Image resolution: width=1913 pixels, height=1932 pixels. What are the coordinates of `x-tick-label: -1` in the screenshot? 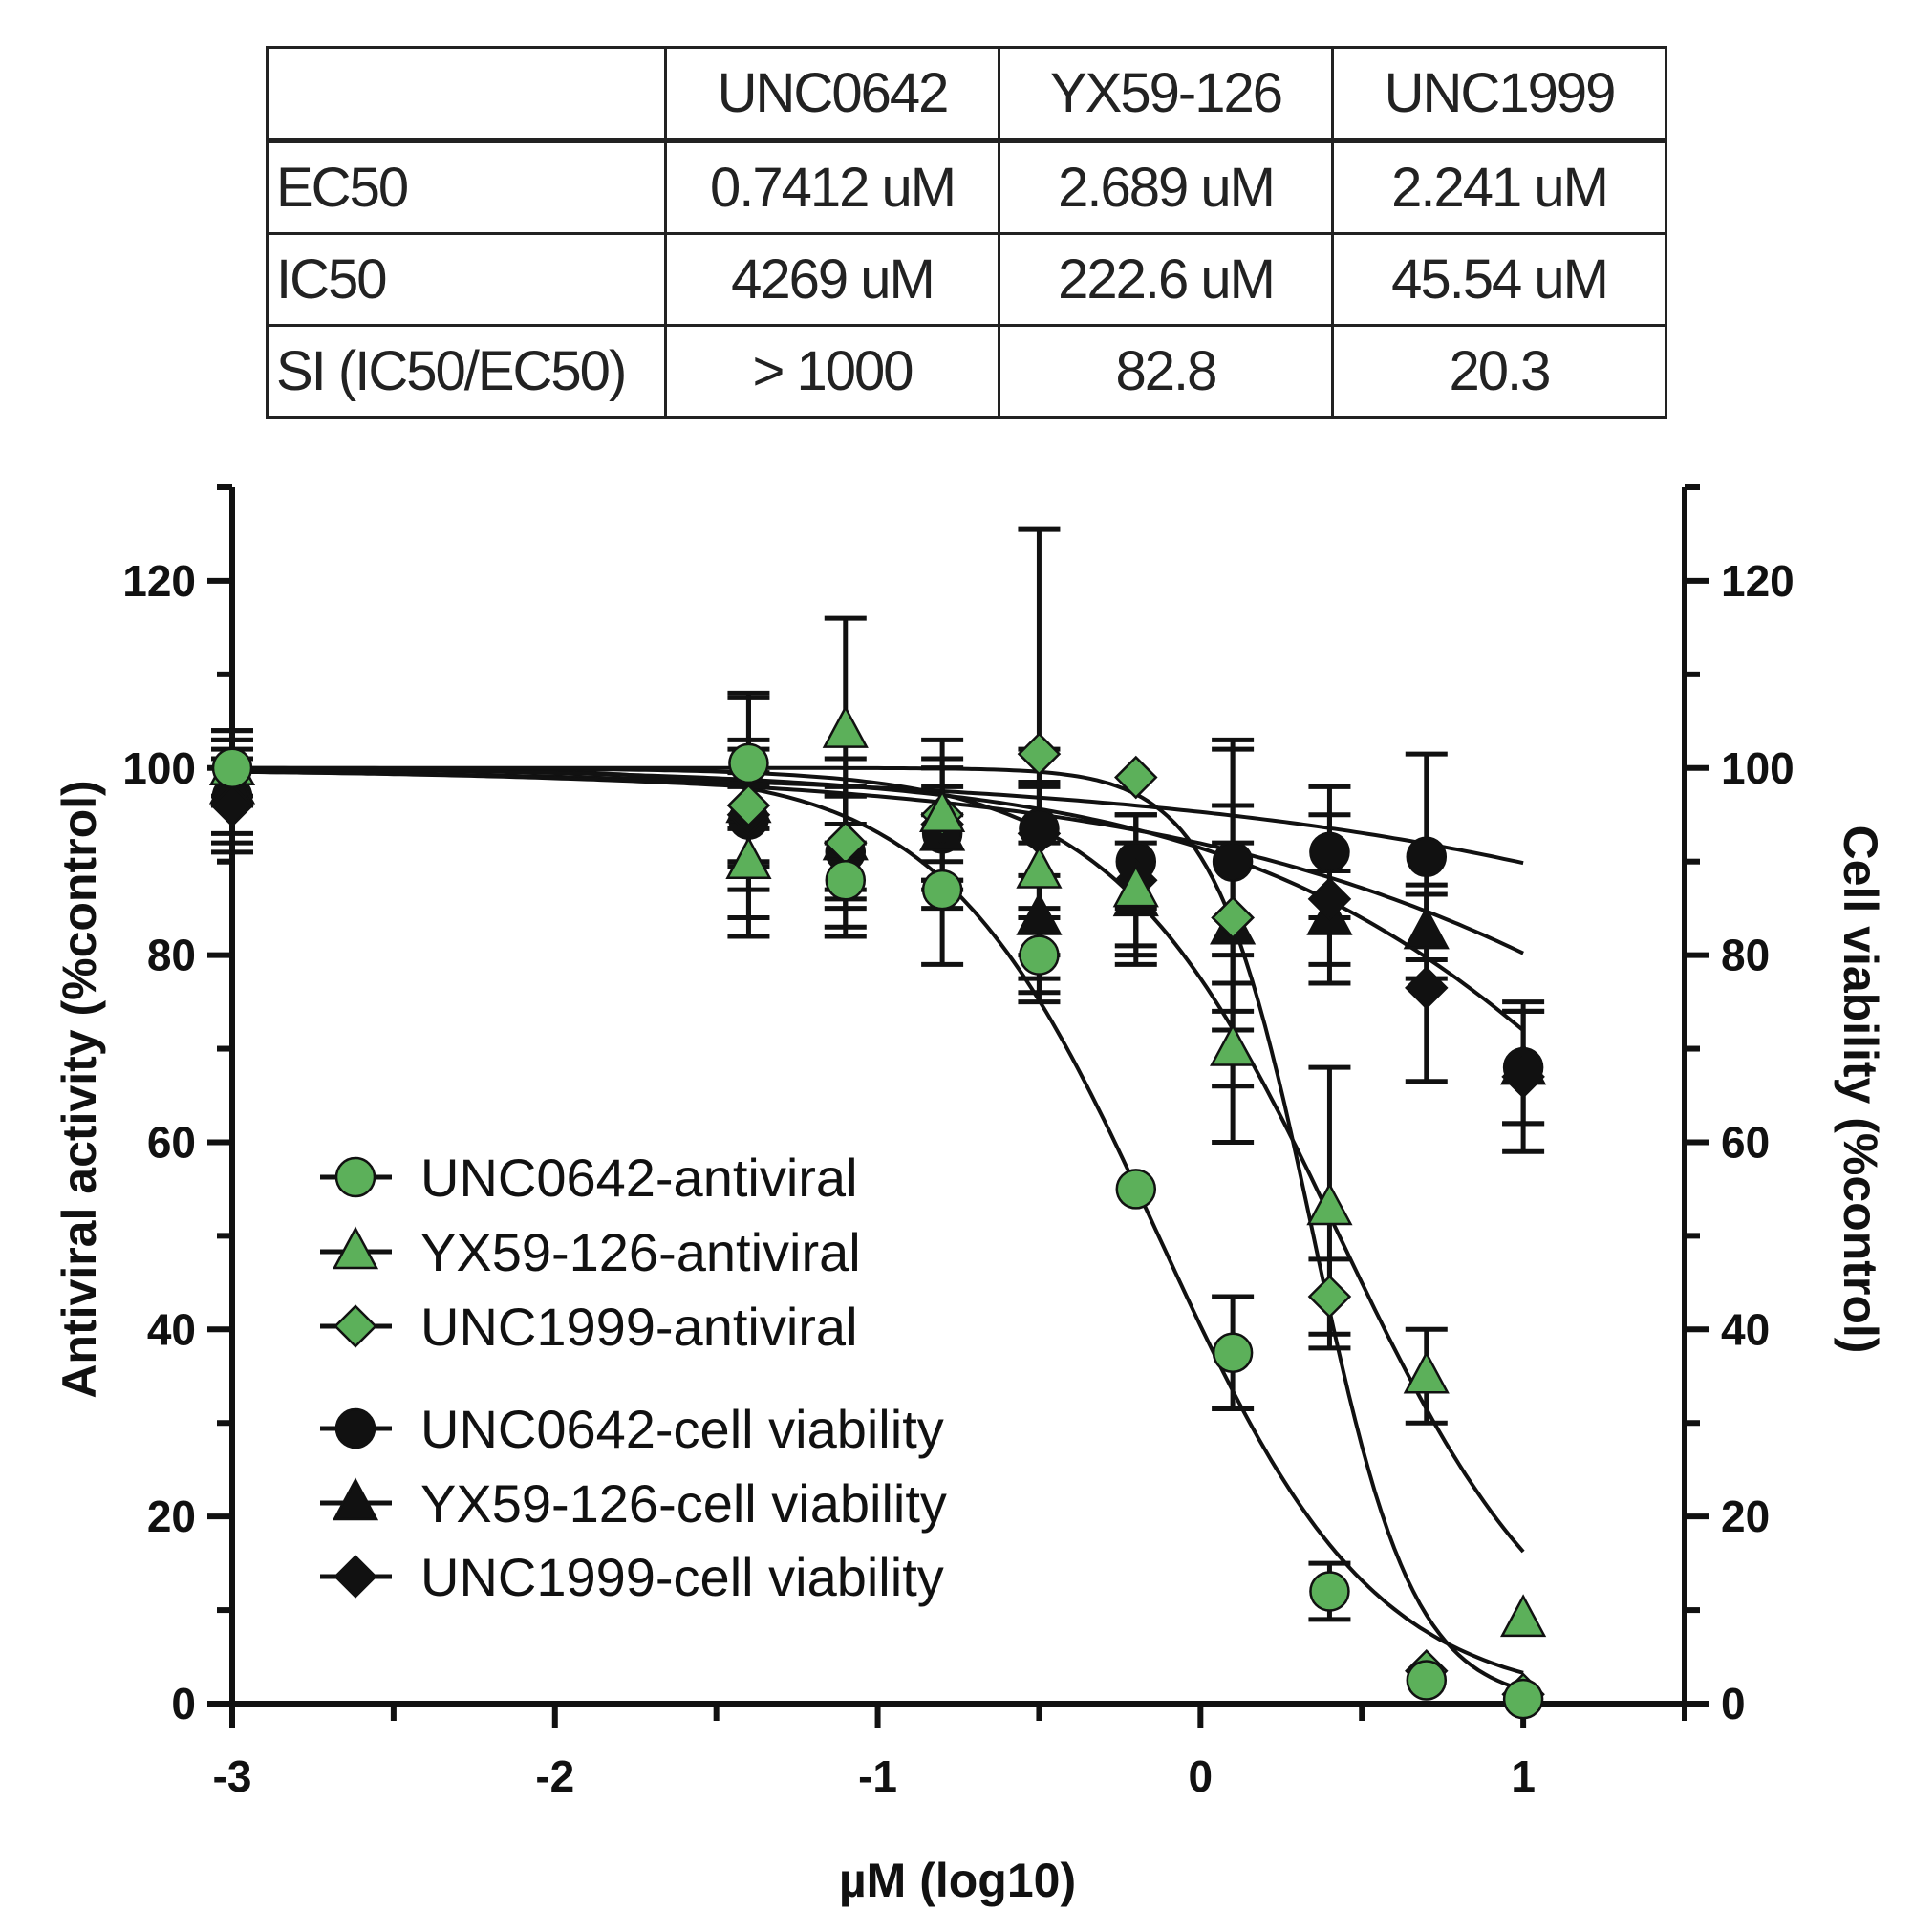 It's located at (878, 1776).